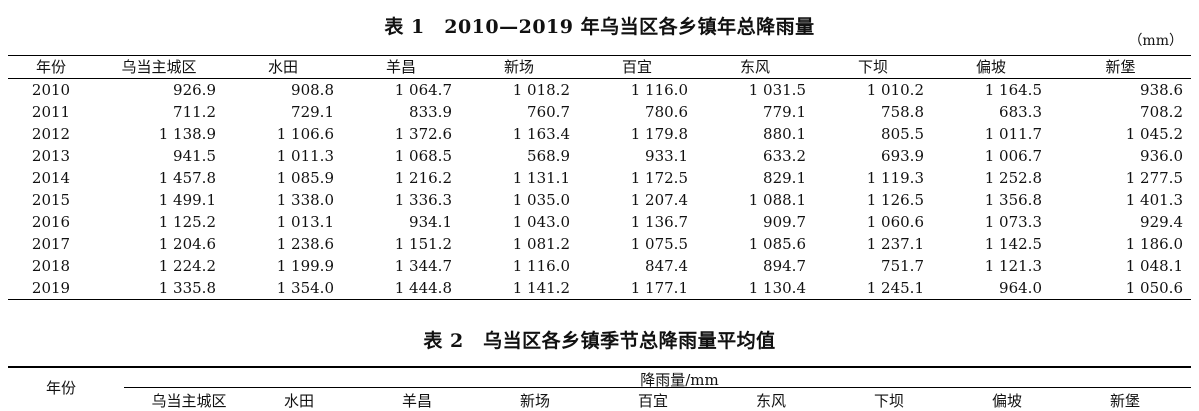  Describe the element at coordinates (991, 67) in the screenshot. I see `column-header: 偏坡` at that location.